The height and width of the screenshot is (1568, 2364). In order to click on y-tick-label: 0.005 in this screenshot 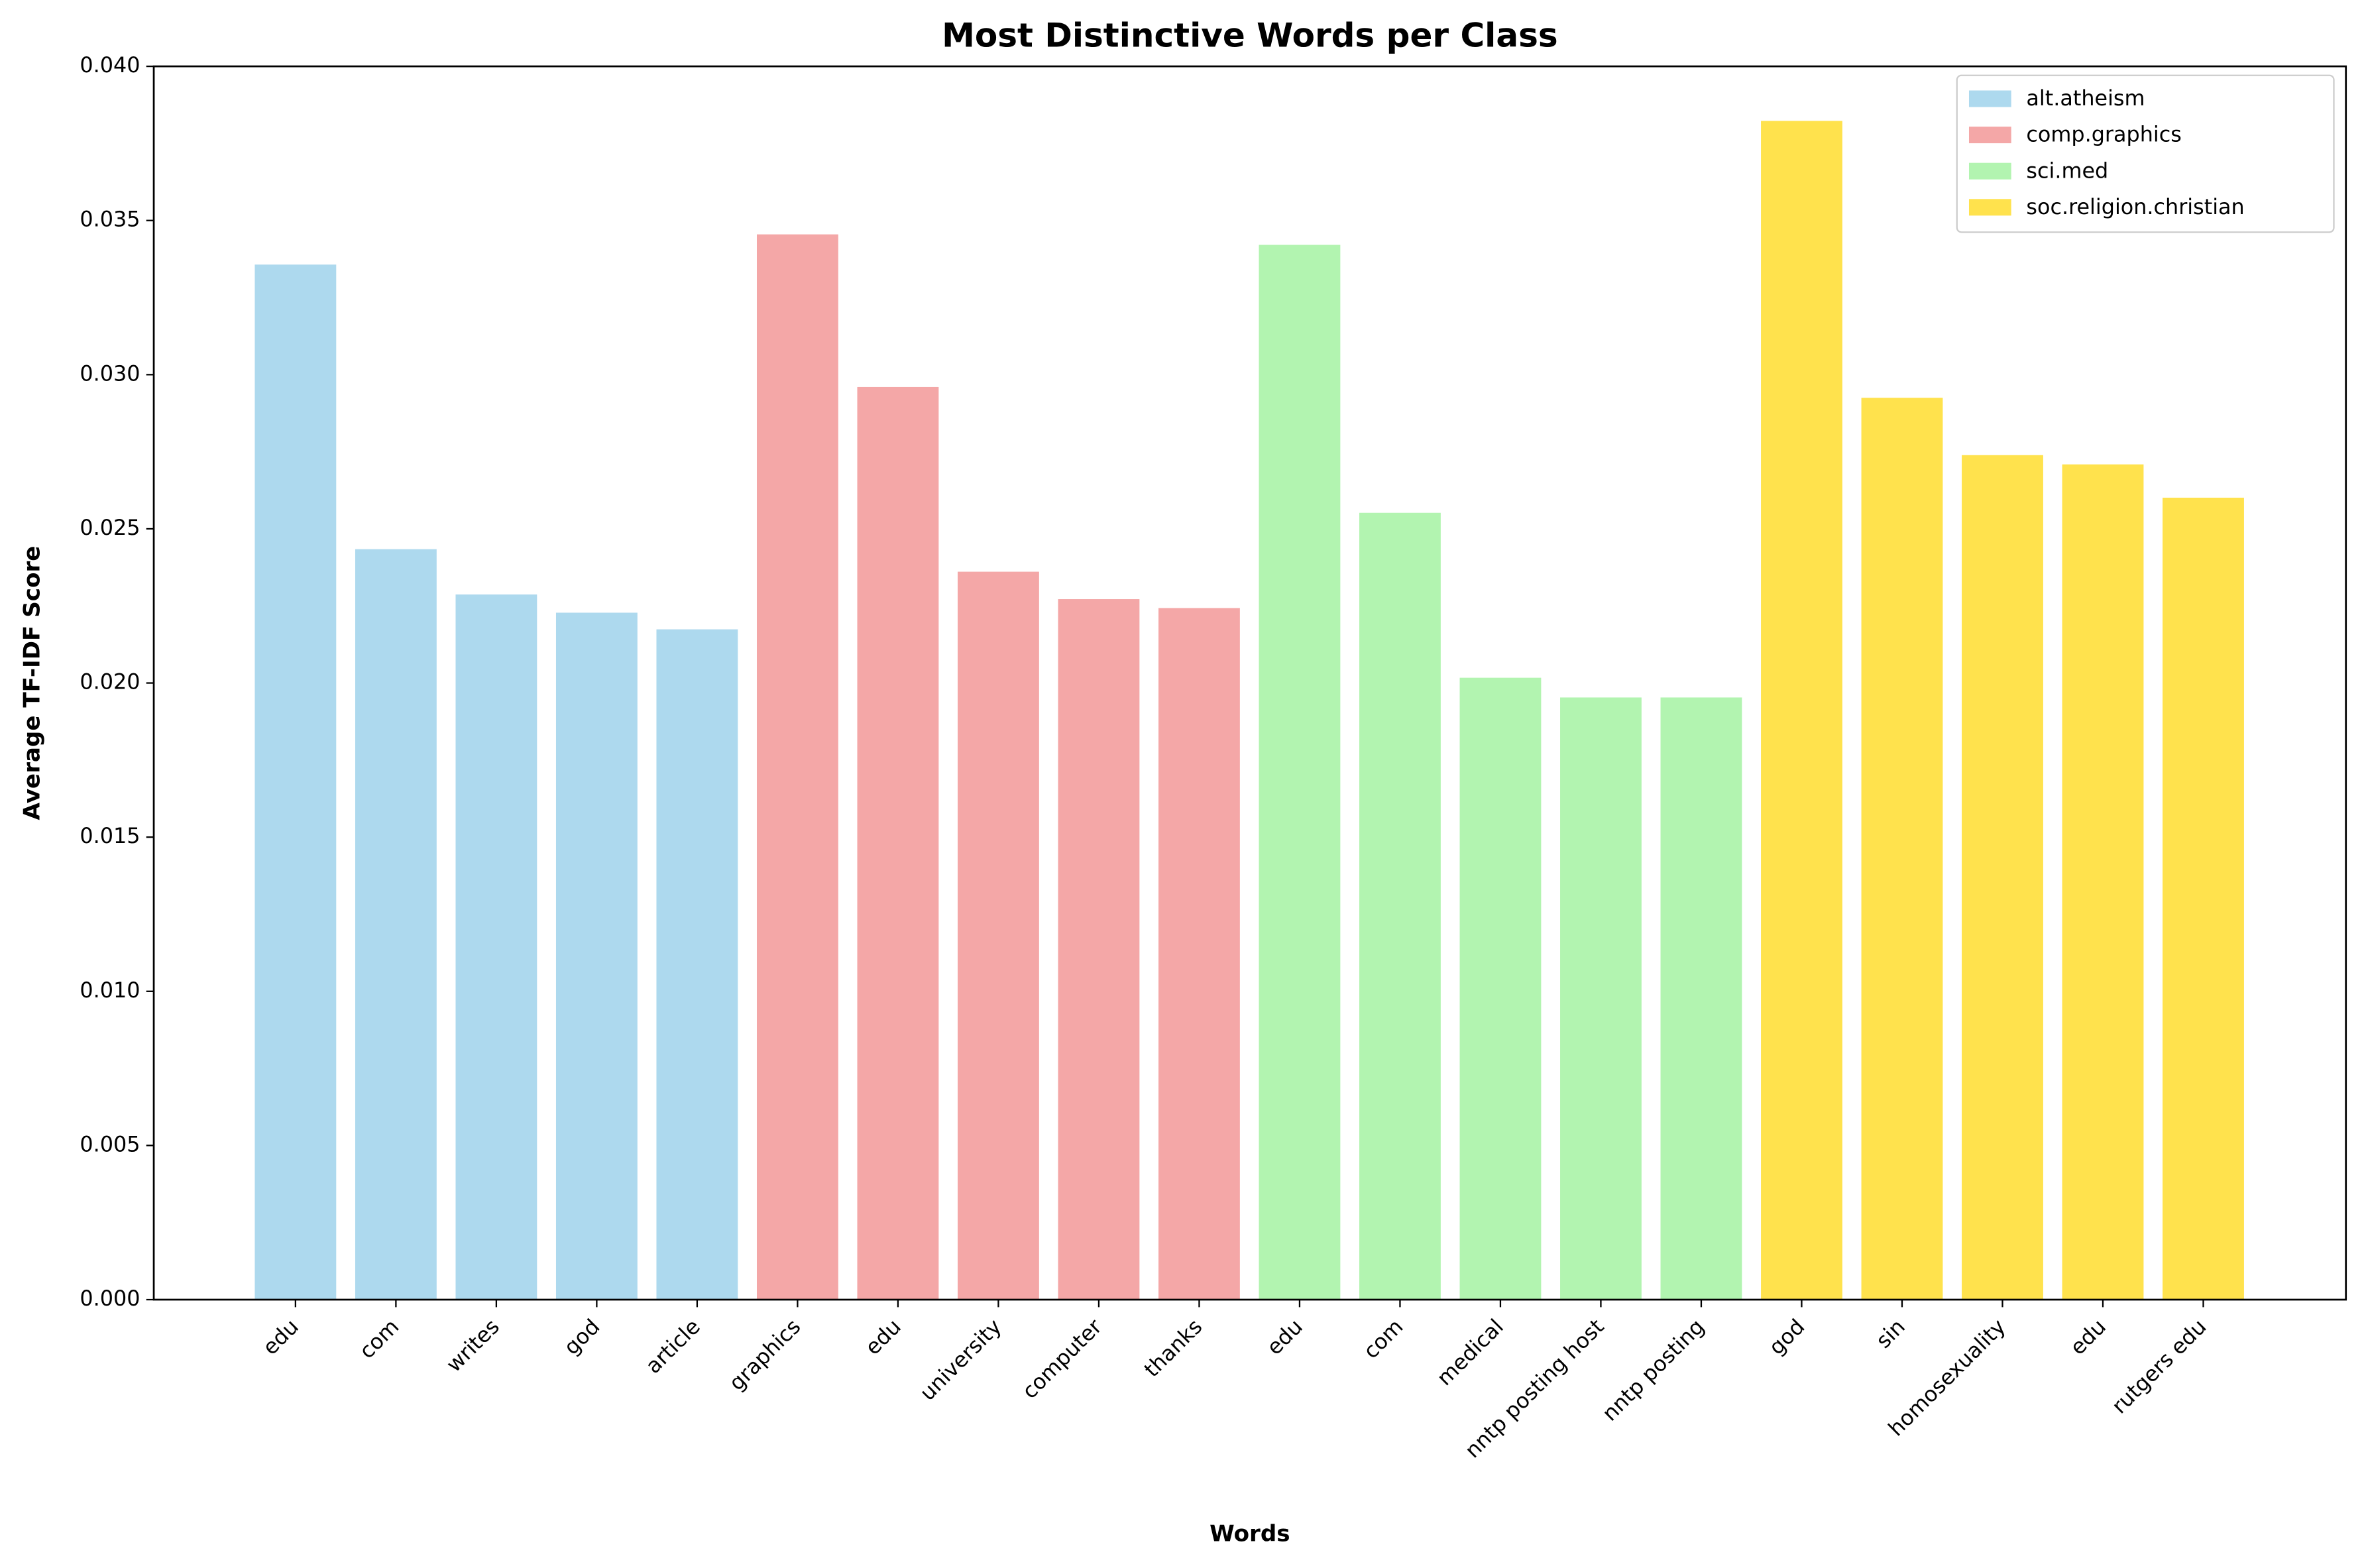, I will do `click(110, 1143)`.